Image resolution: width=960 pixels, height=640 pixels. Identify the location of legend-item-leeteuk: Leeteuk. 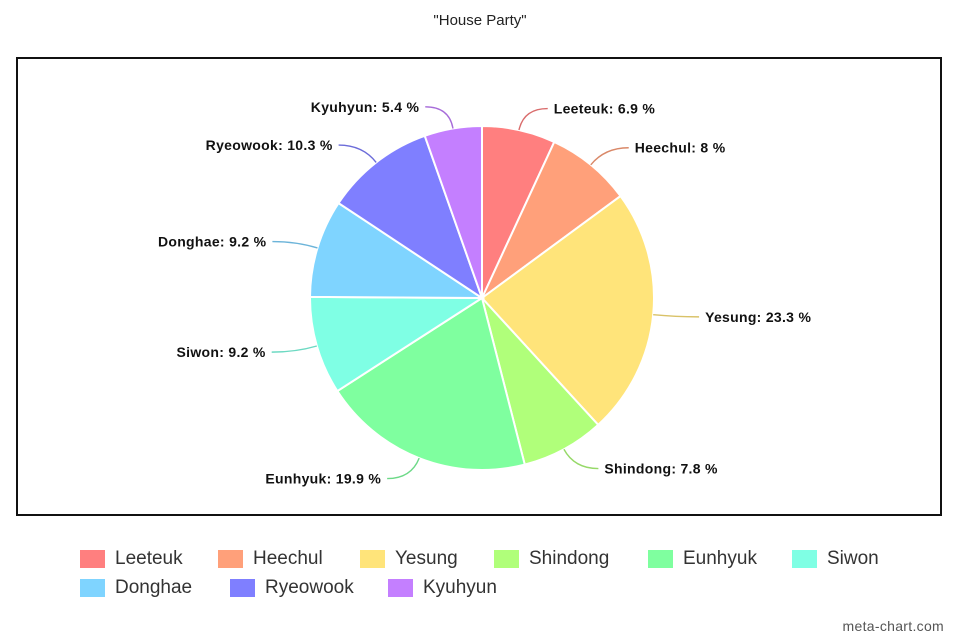
(131, 559).